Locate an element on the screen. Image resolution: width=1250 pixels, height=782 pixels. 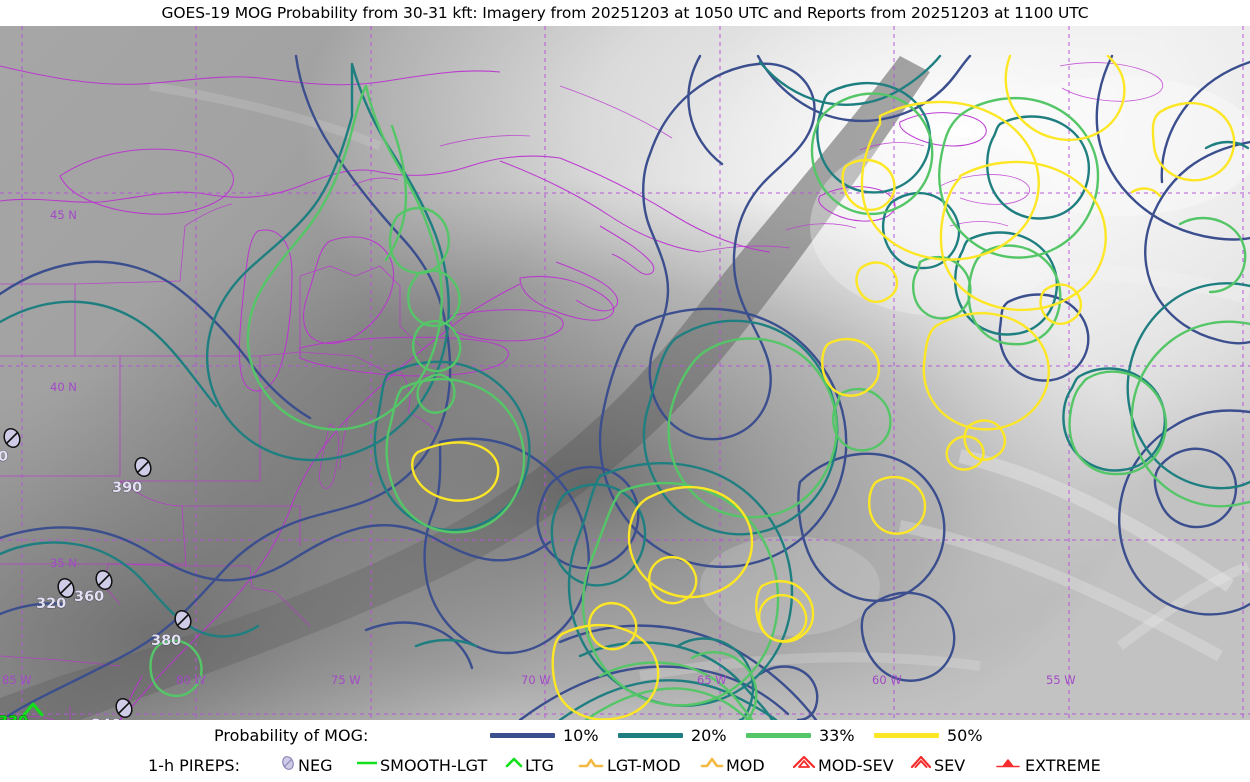
lon-label: 80 W is located at coordinates (191, 680).